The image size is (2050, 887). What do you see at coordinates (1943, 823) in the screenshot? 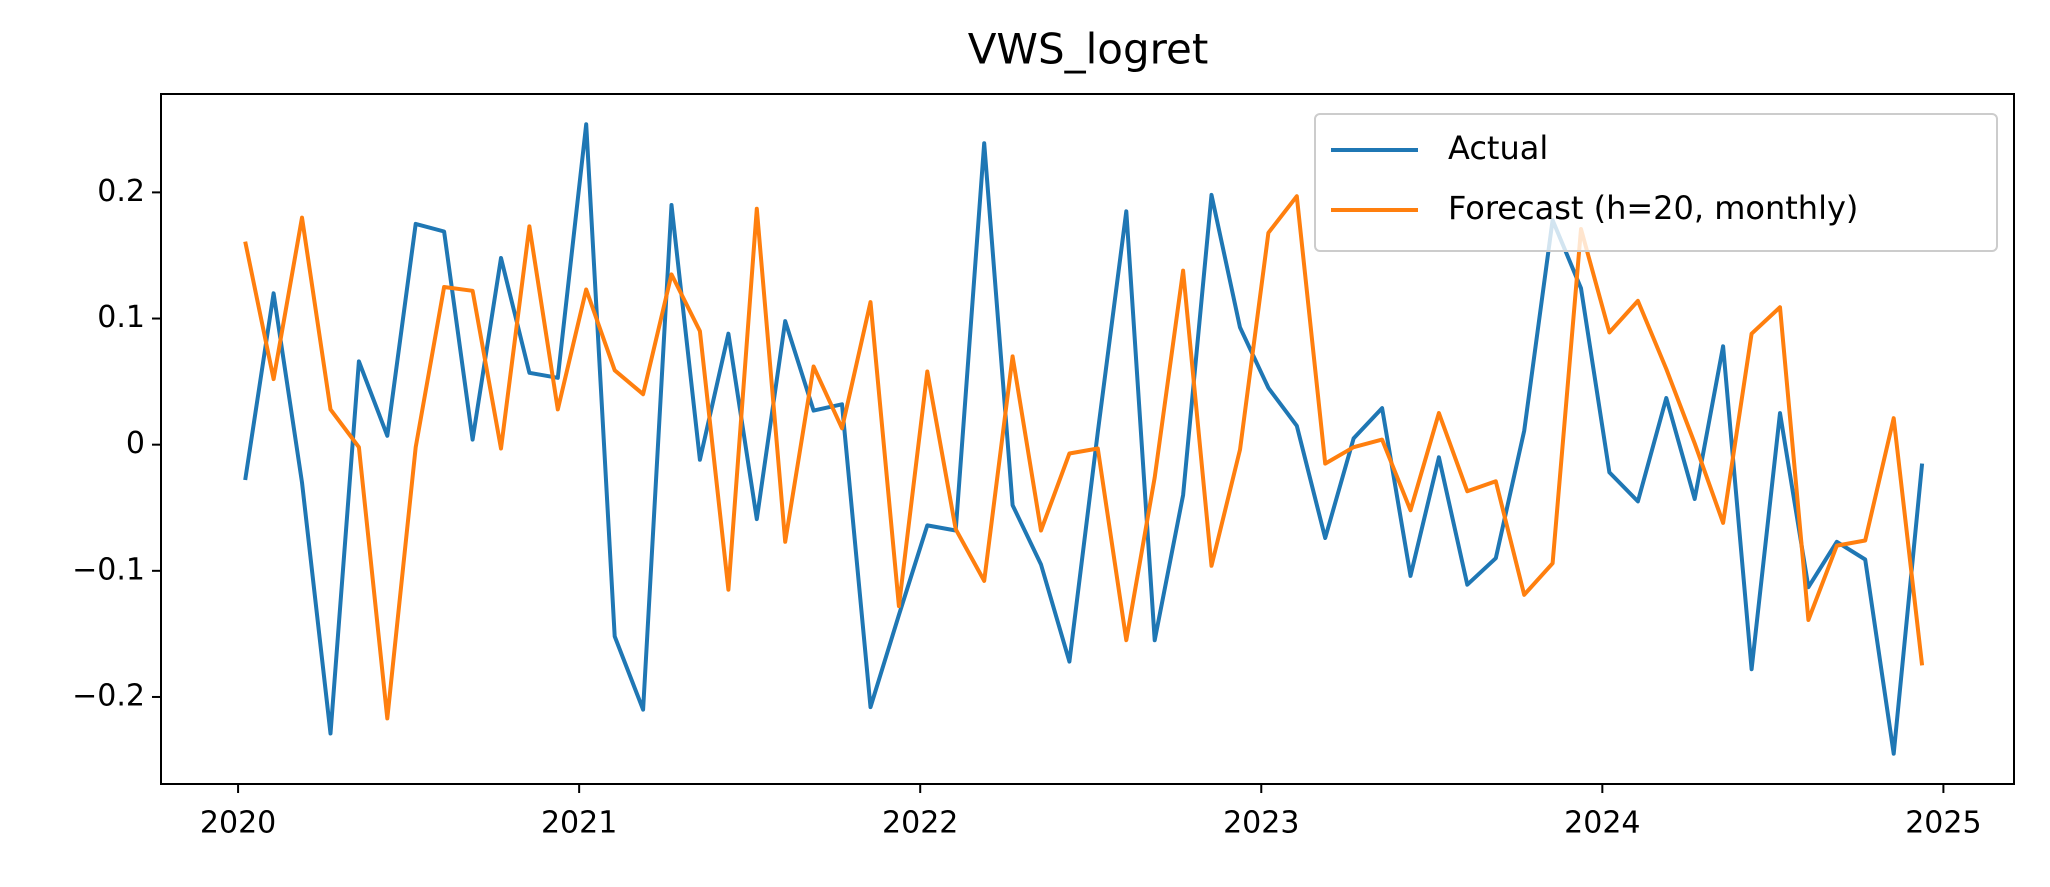
I see `x-tick-label: 2025` at bounding box center [1943, 823].